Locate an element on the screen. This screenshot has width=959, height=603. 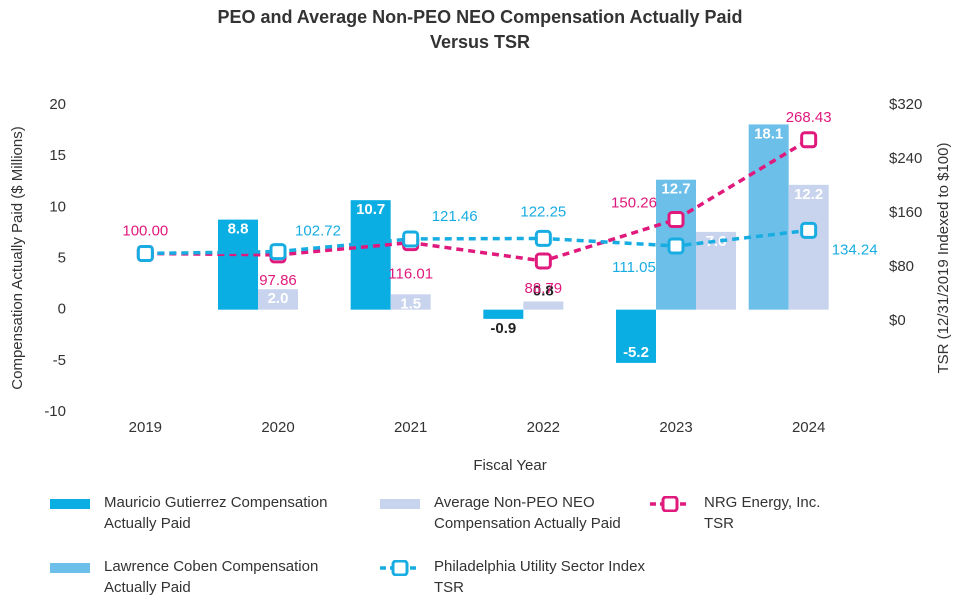
bar-value-label: 10.7 is located at coordinates (370, 209).